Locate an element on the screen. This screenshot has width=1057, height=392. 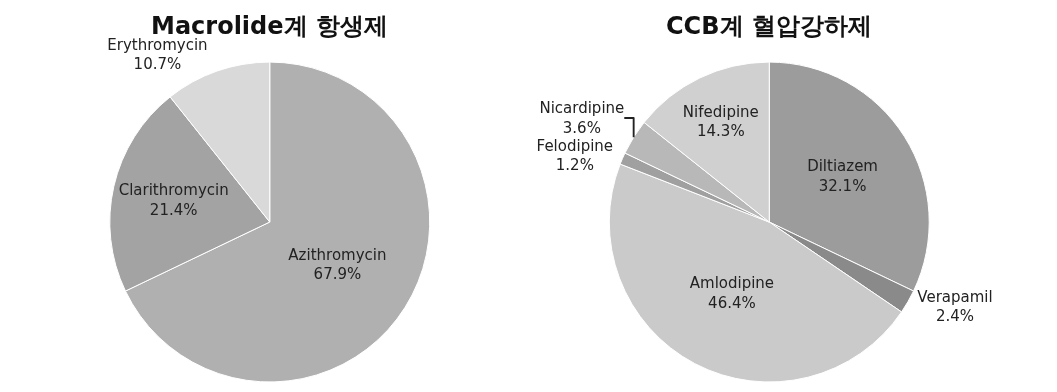
chart-title: CCB계 혈압강하제 is located at coordinates (769, 26).